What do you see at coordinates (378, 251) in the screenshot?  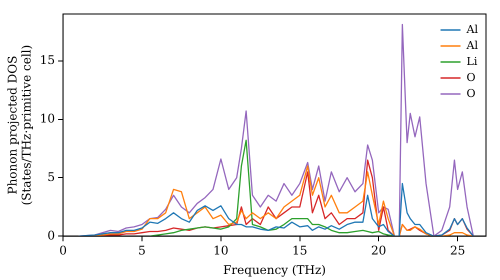 I see `x-tick-label: 20` at bounding box center [378, 251].